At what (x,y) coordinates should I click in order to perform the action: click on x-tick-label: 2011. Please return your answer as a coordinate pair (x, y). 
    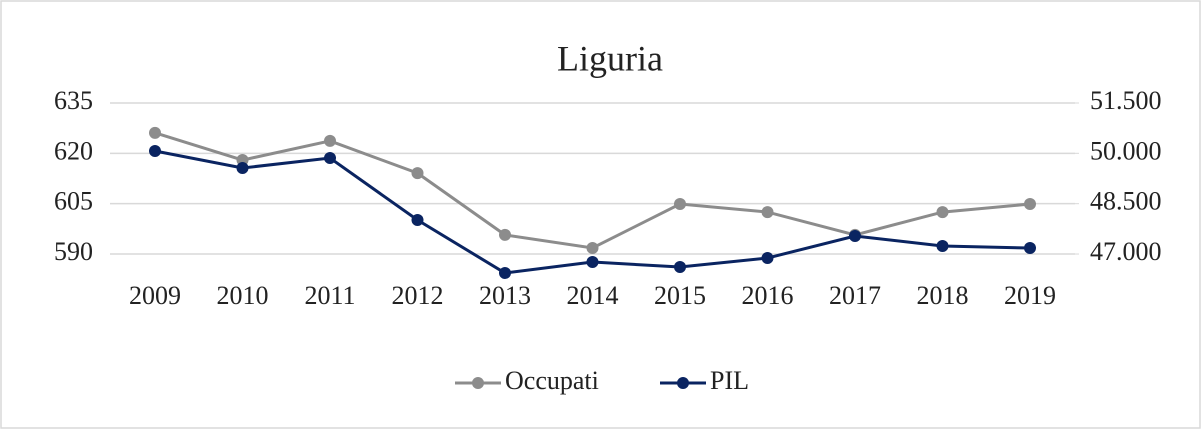
    Looking at the image, I should click on (329, 295).